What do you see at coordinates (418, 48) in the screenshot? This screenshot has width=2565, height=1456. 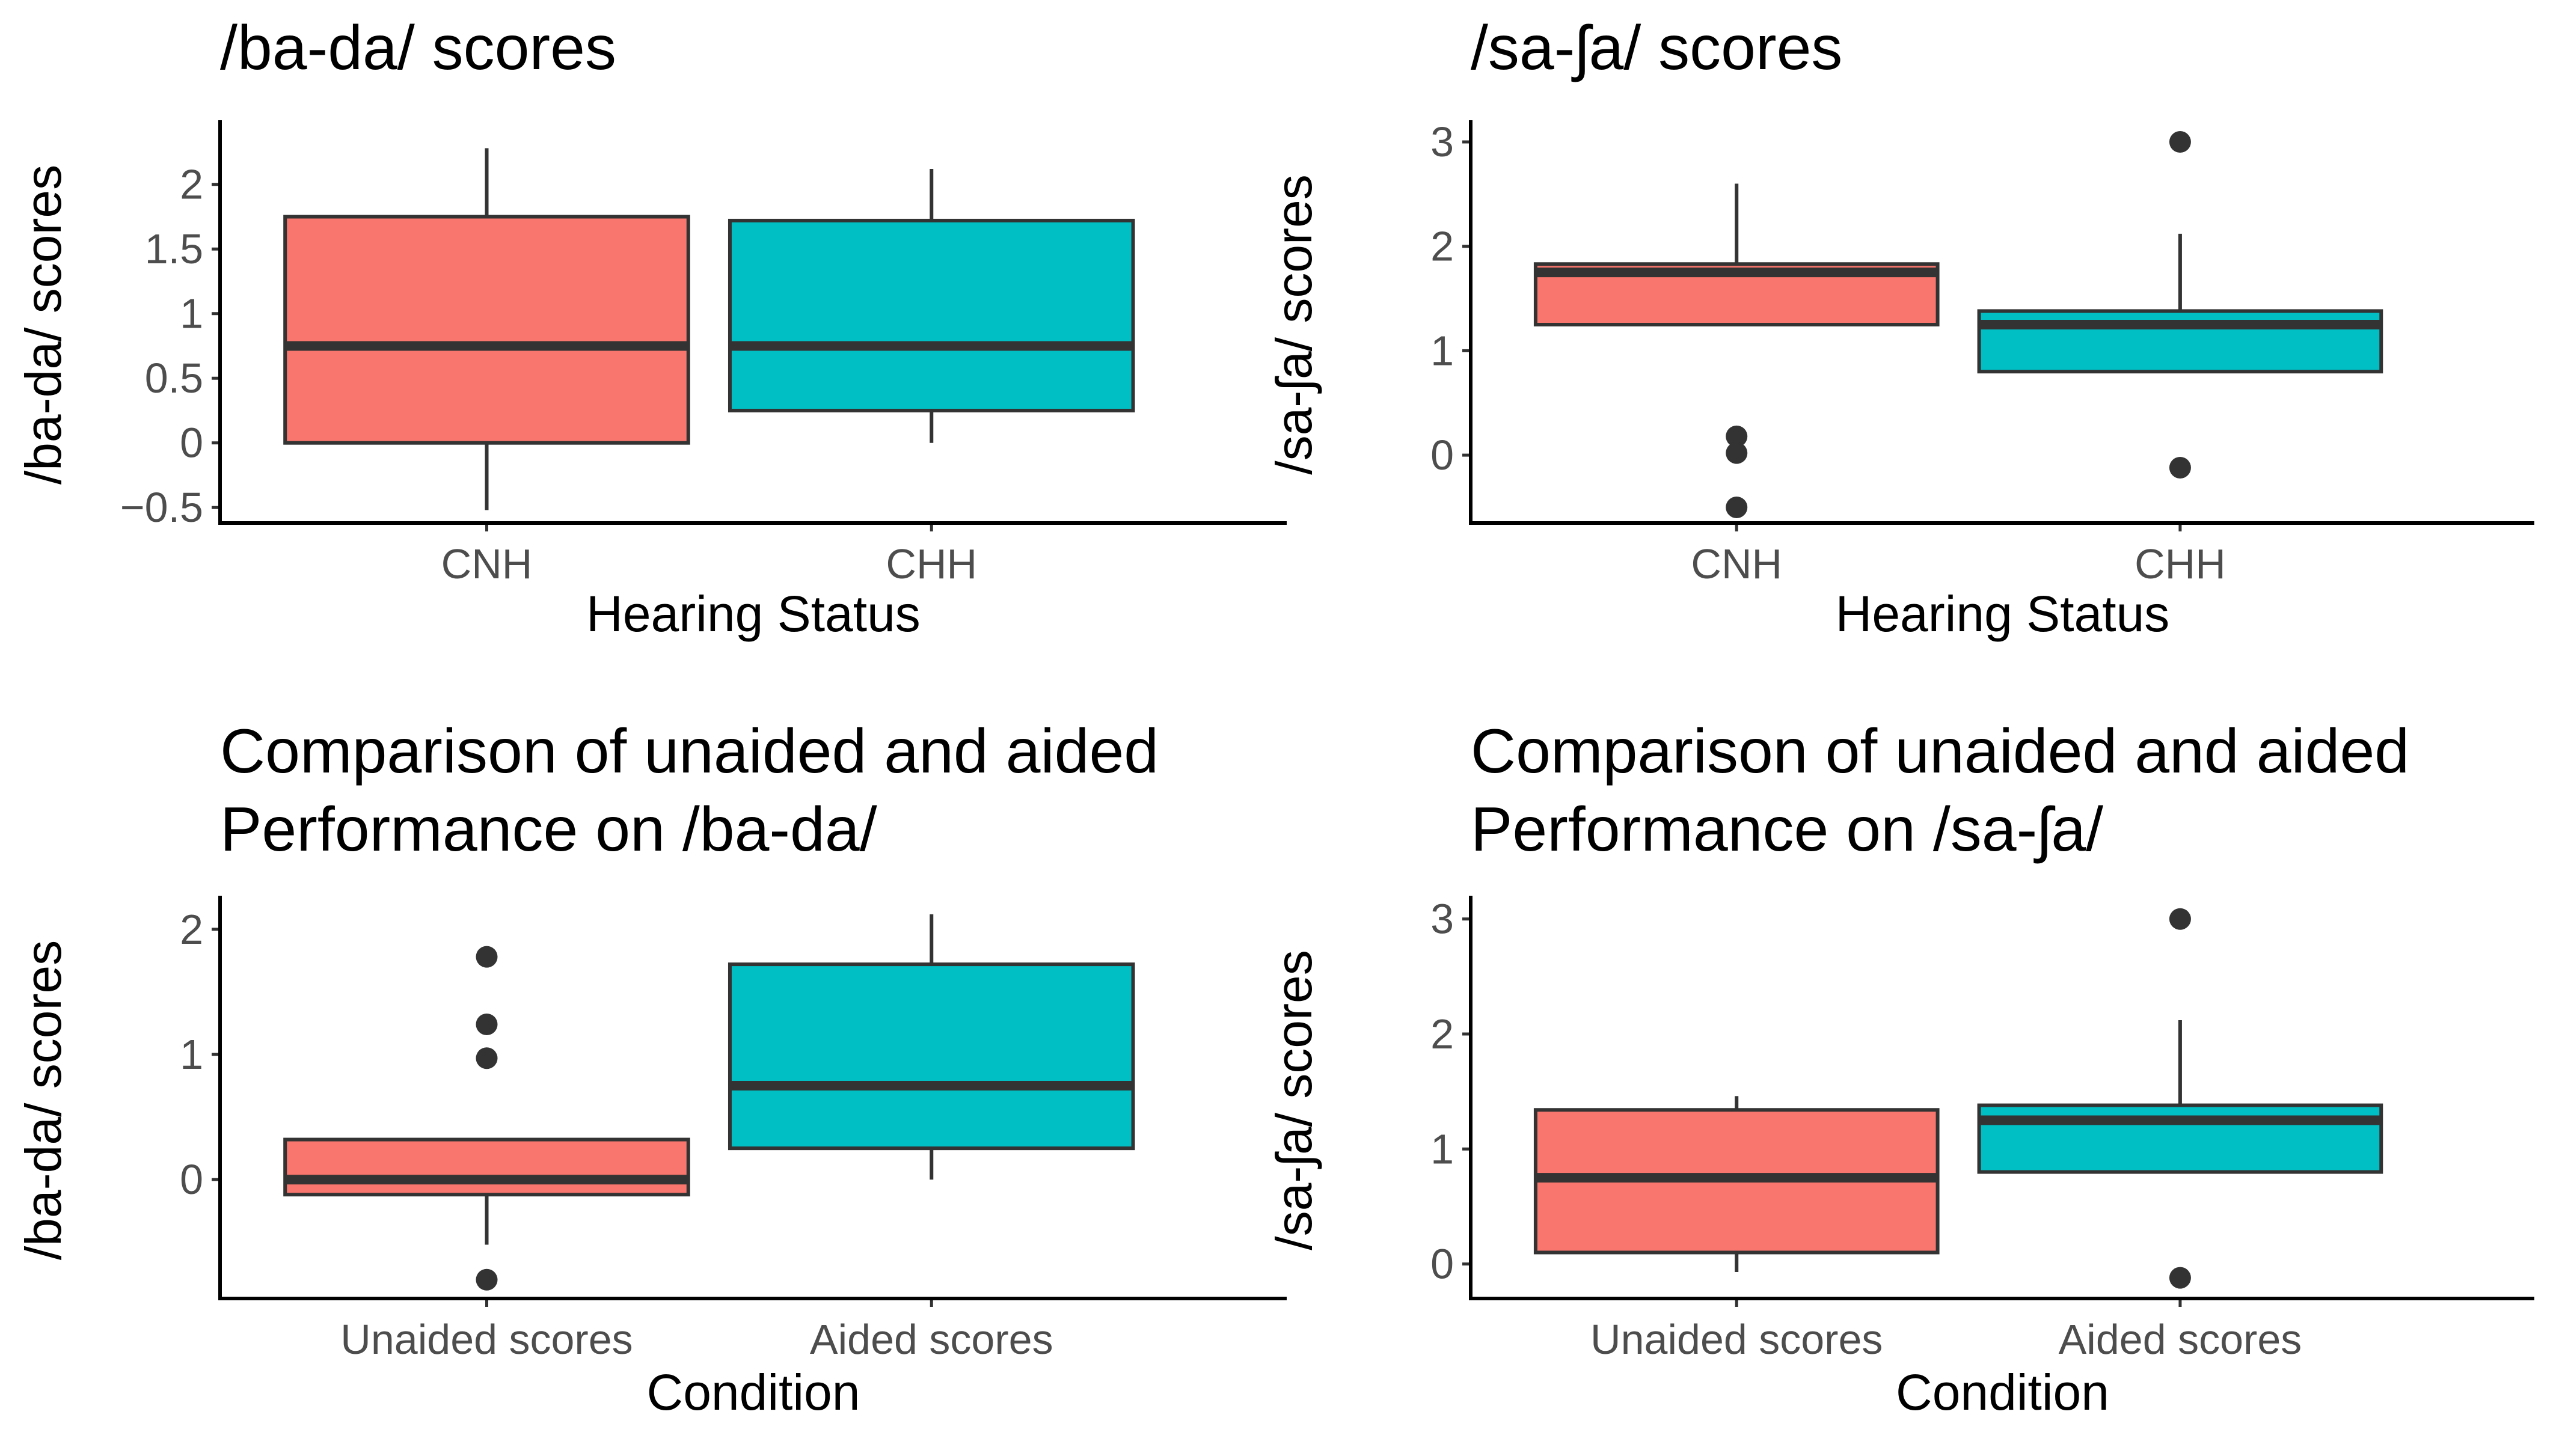 I see `chart-title: /ba-da/ scores` at bounding box center [418, 48].